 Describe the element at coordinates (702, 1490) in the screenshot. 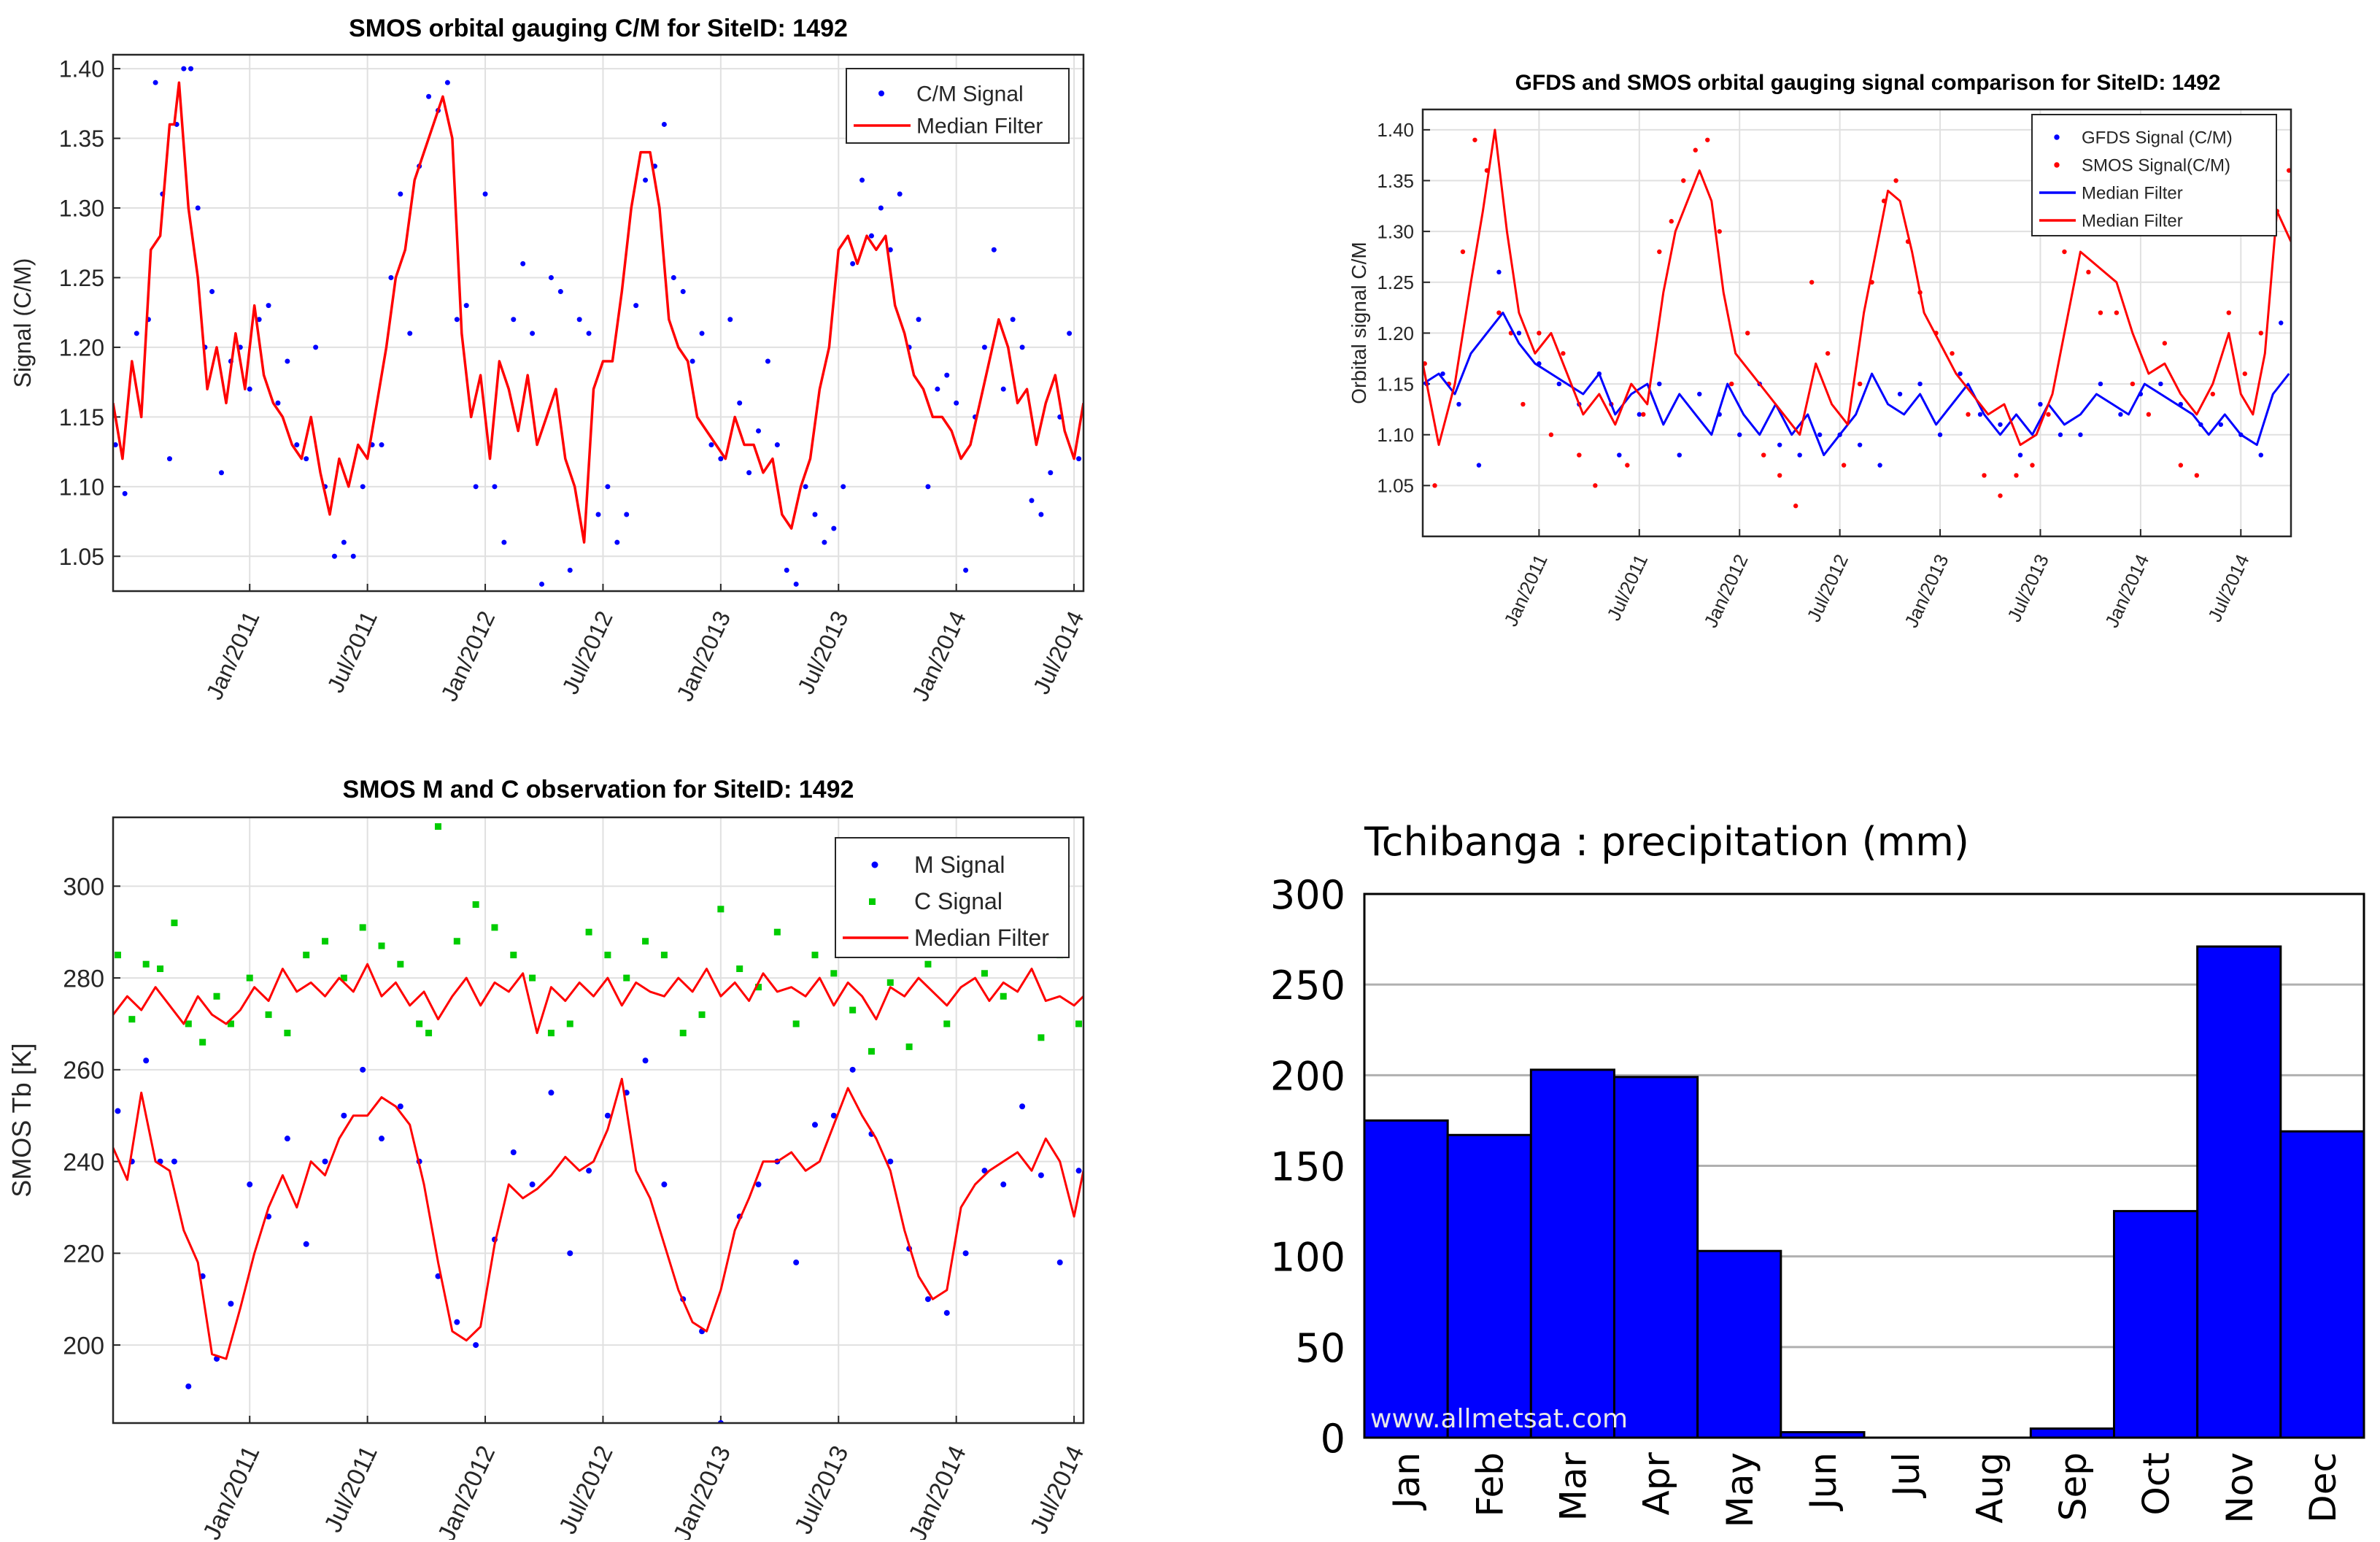

I see `x-tick-label: Jan/2013` at that location.